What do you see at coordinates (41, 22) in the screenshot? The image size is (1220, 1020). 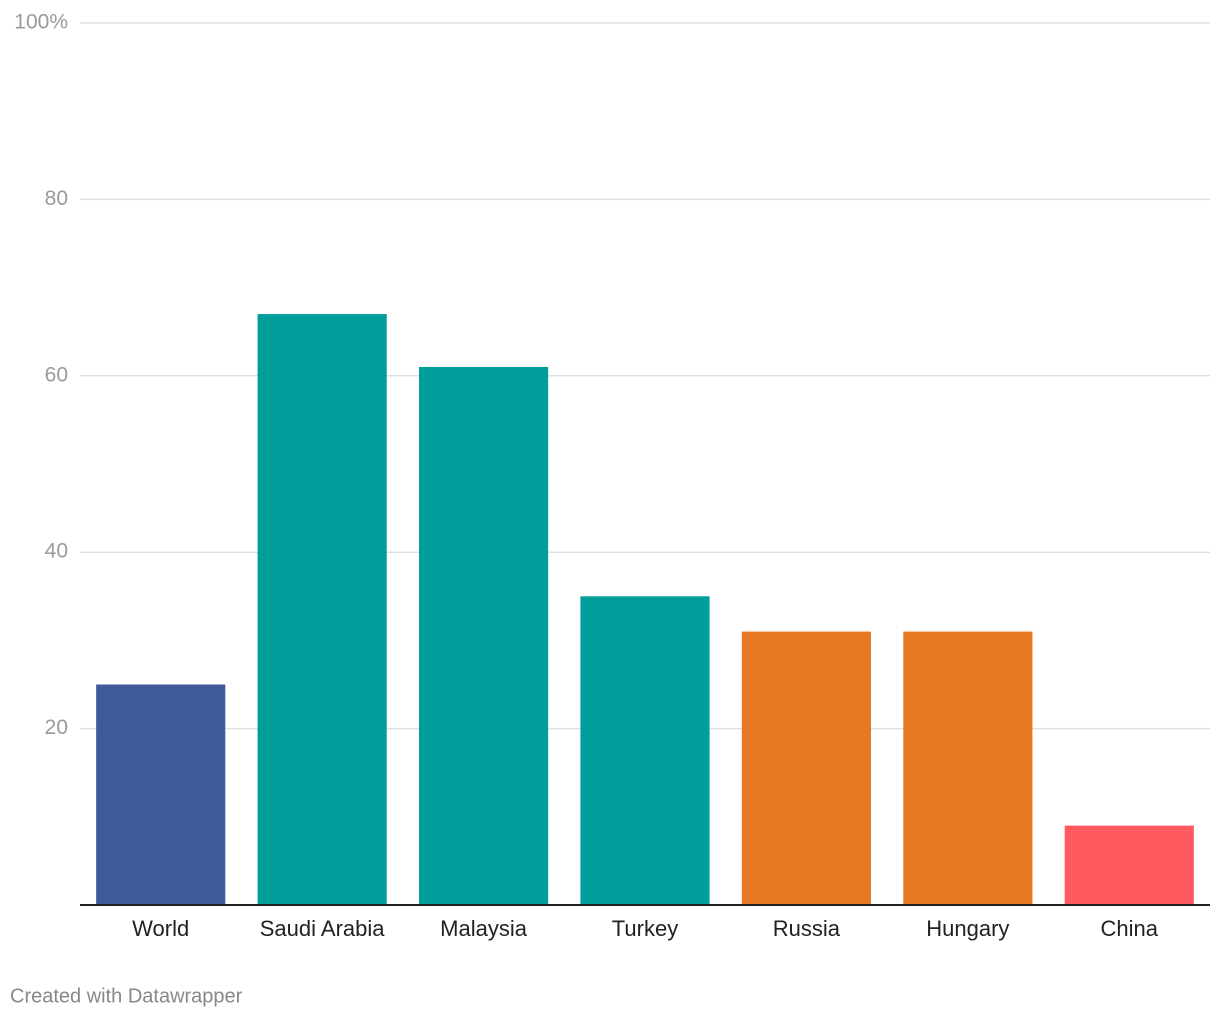 I see `y-tick-label: 100%` at bounding box center [41, 22].